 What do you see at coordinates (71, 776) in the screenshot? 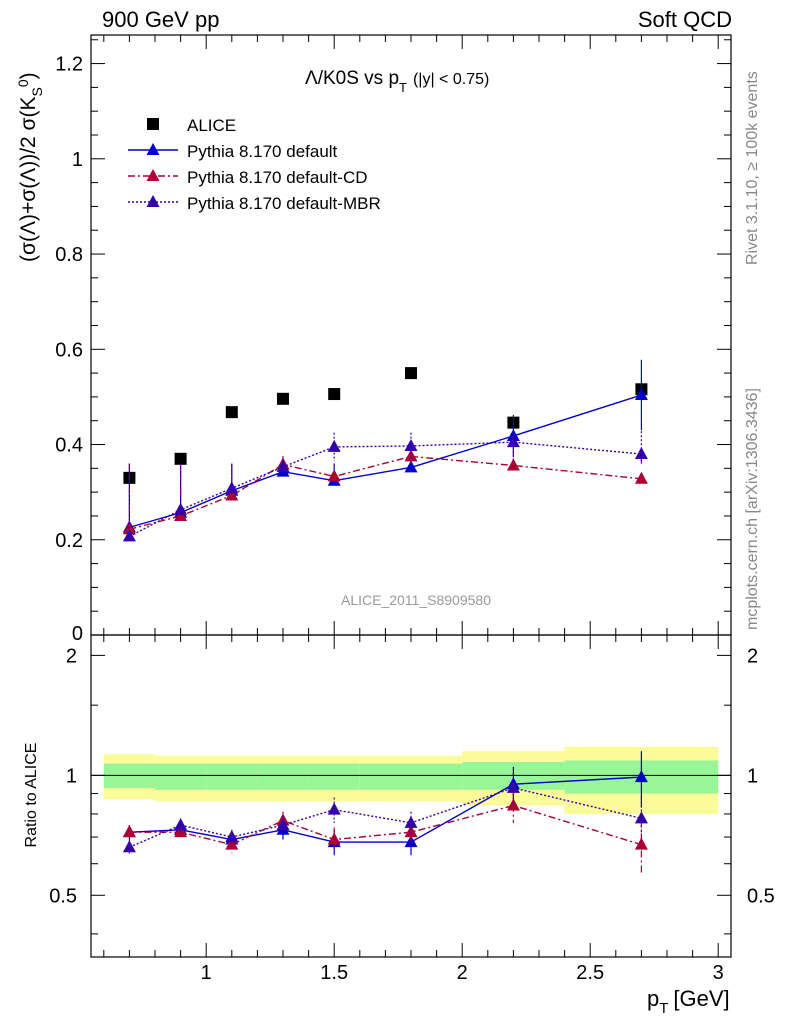
I see `ratio-y-tick-label: 1` at bounding box center [71, 776].